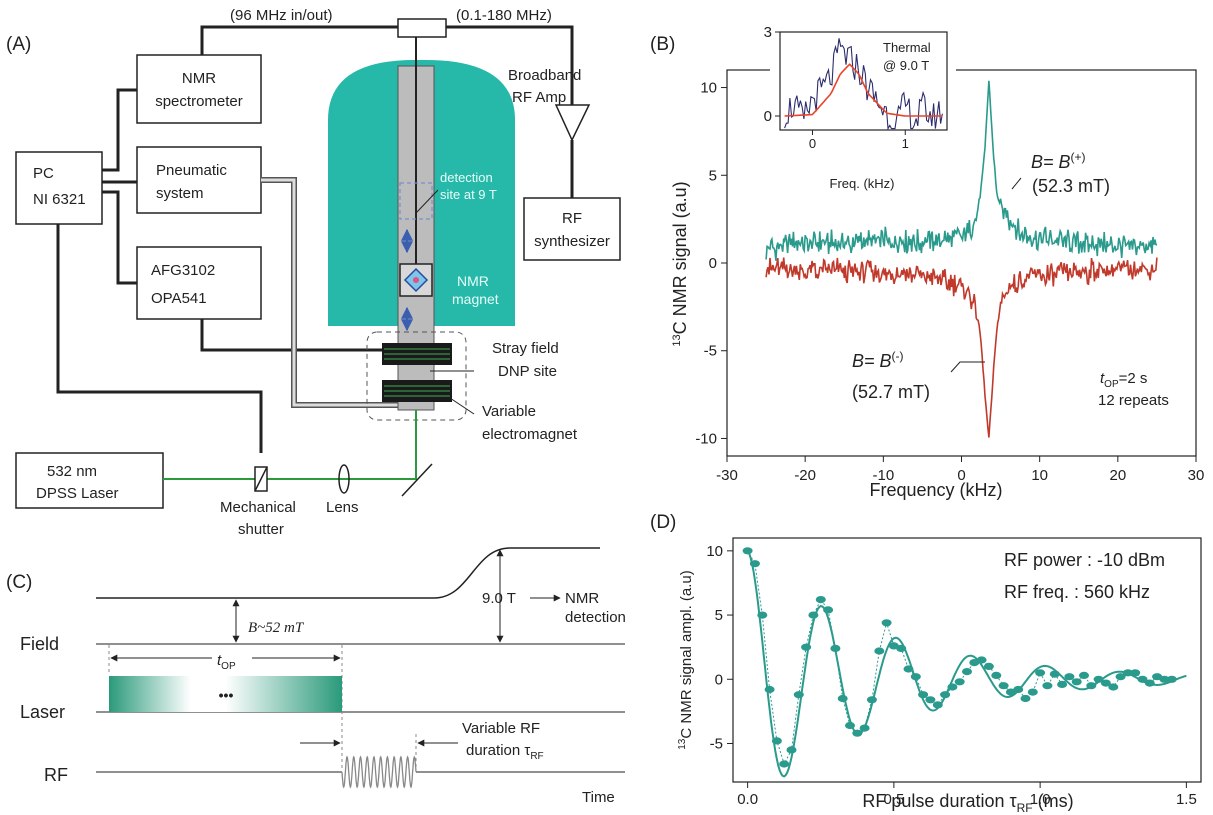 The width and height of the screenshot is (1213, 815). Describe the element at coordinates (226, 662) in the screenshot. I see `top-duration: tOP` at that location.